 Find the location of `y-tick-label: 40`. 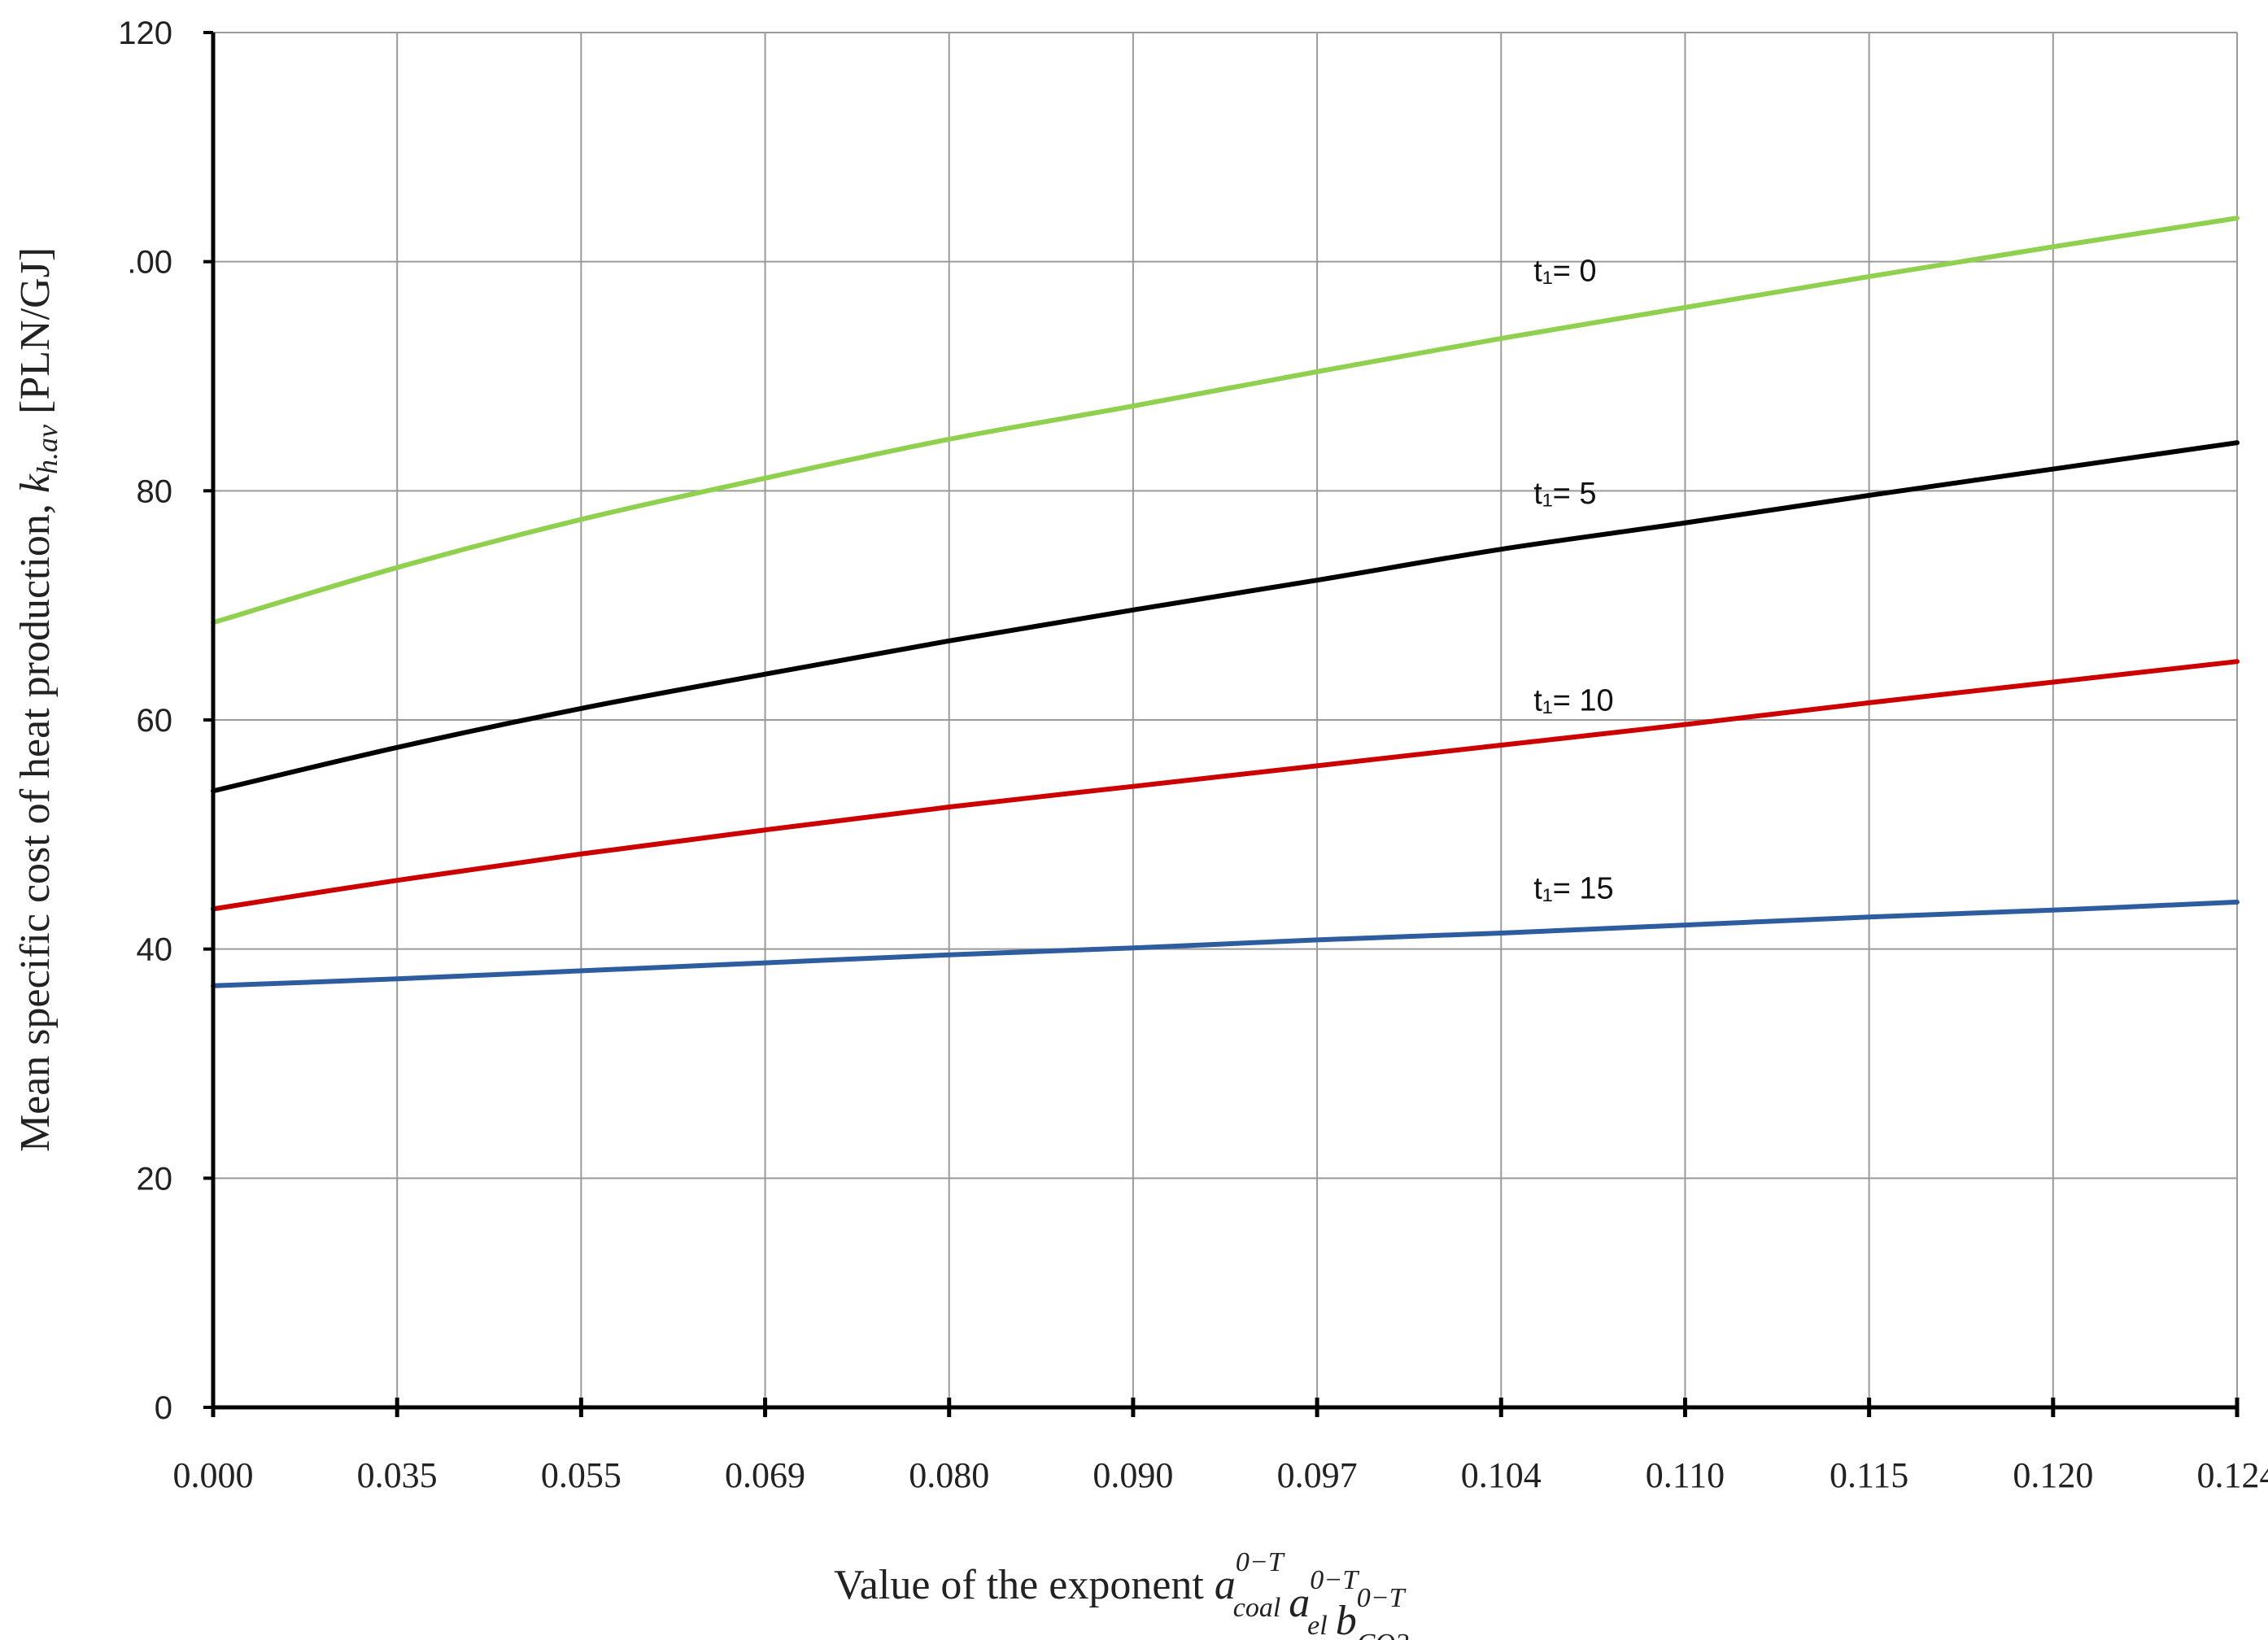

y-tick-label: 40 is located at coordinates (155, 950).